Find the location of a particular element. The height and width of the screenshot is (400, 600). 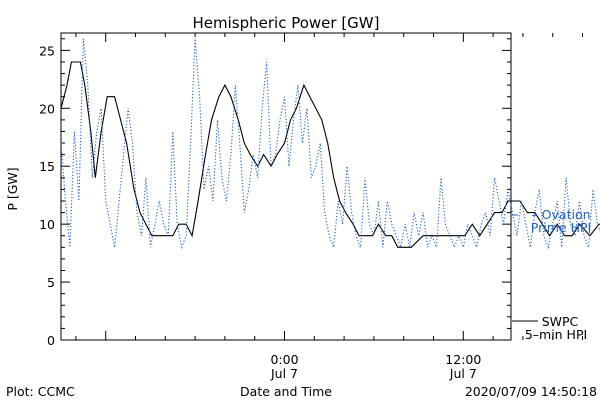

plot-credit: Plot: CCMC is located at coordinates (40, 391).